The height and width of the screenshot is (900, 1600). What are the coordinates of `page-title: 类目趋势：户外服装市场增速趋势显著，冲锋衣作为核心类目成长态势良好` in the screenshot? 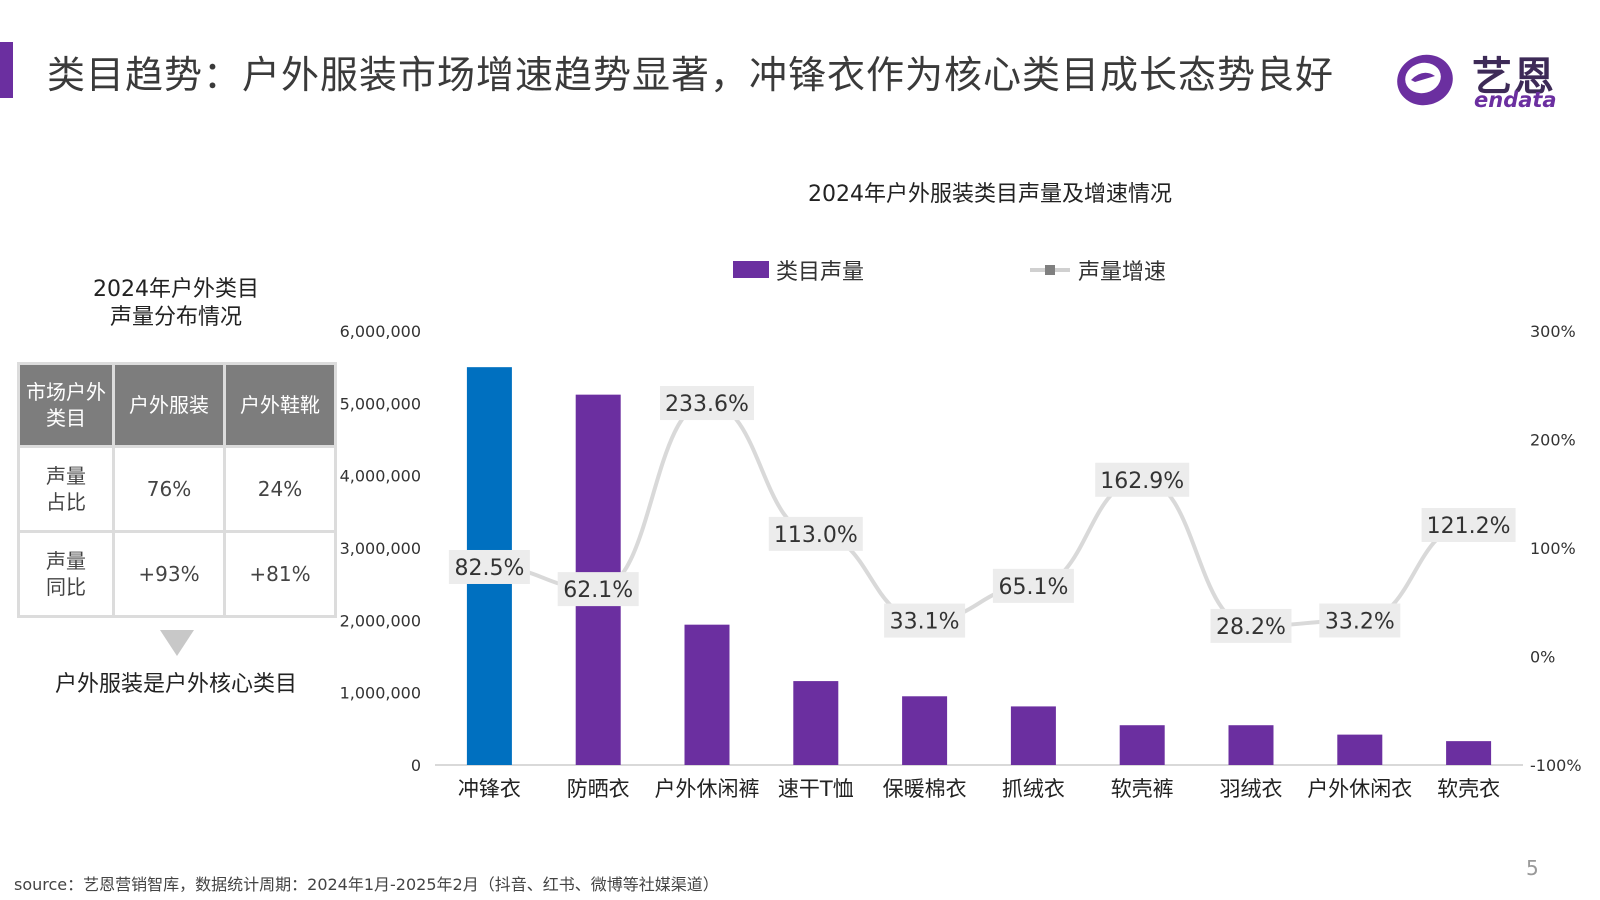 It's located at (691, 75).